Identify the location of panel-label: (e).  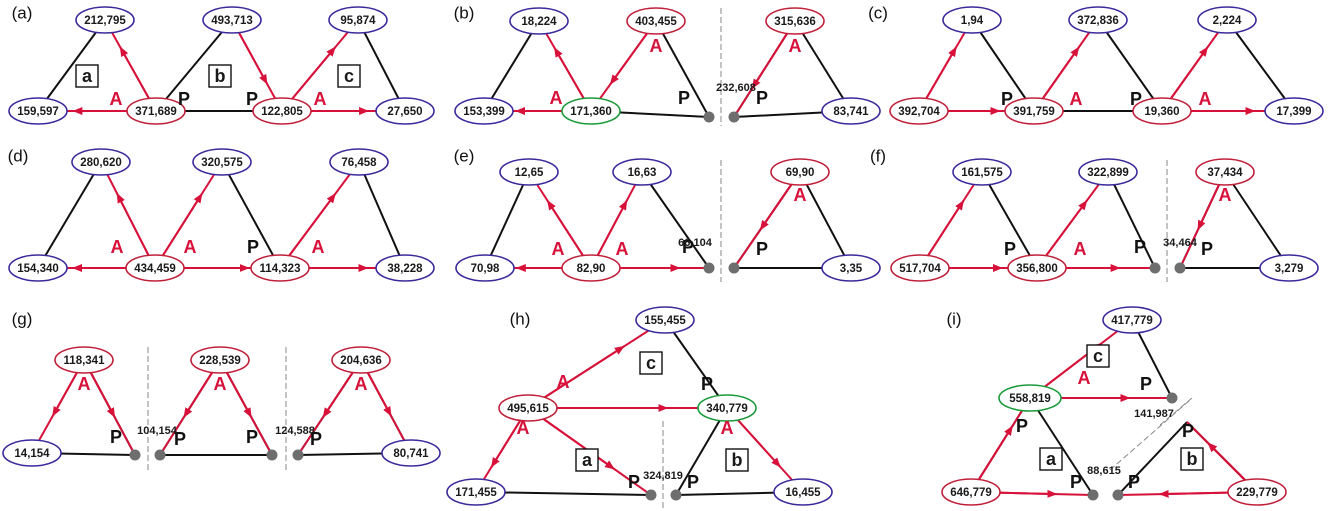
(464, 155).